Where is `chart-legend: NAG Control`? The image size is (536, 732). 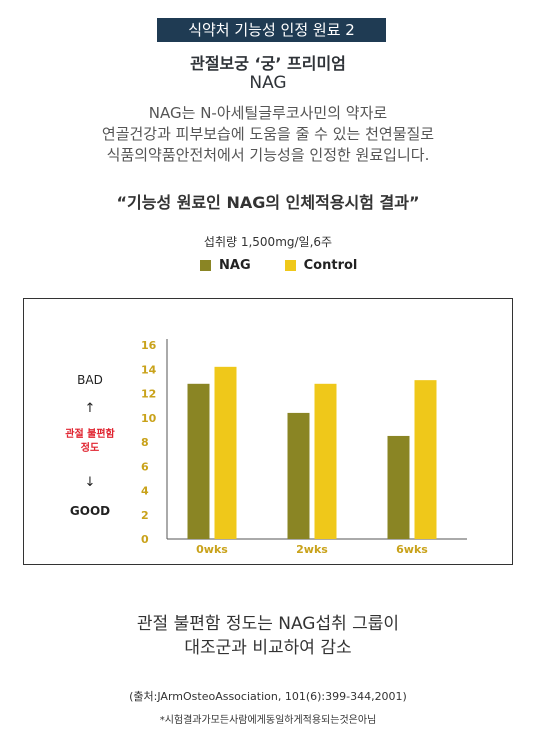
chart-legend: NAG Control is located at coordinates (278, 265).